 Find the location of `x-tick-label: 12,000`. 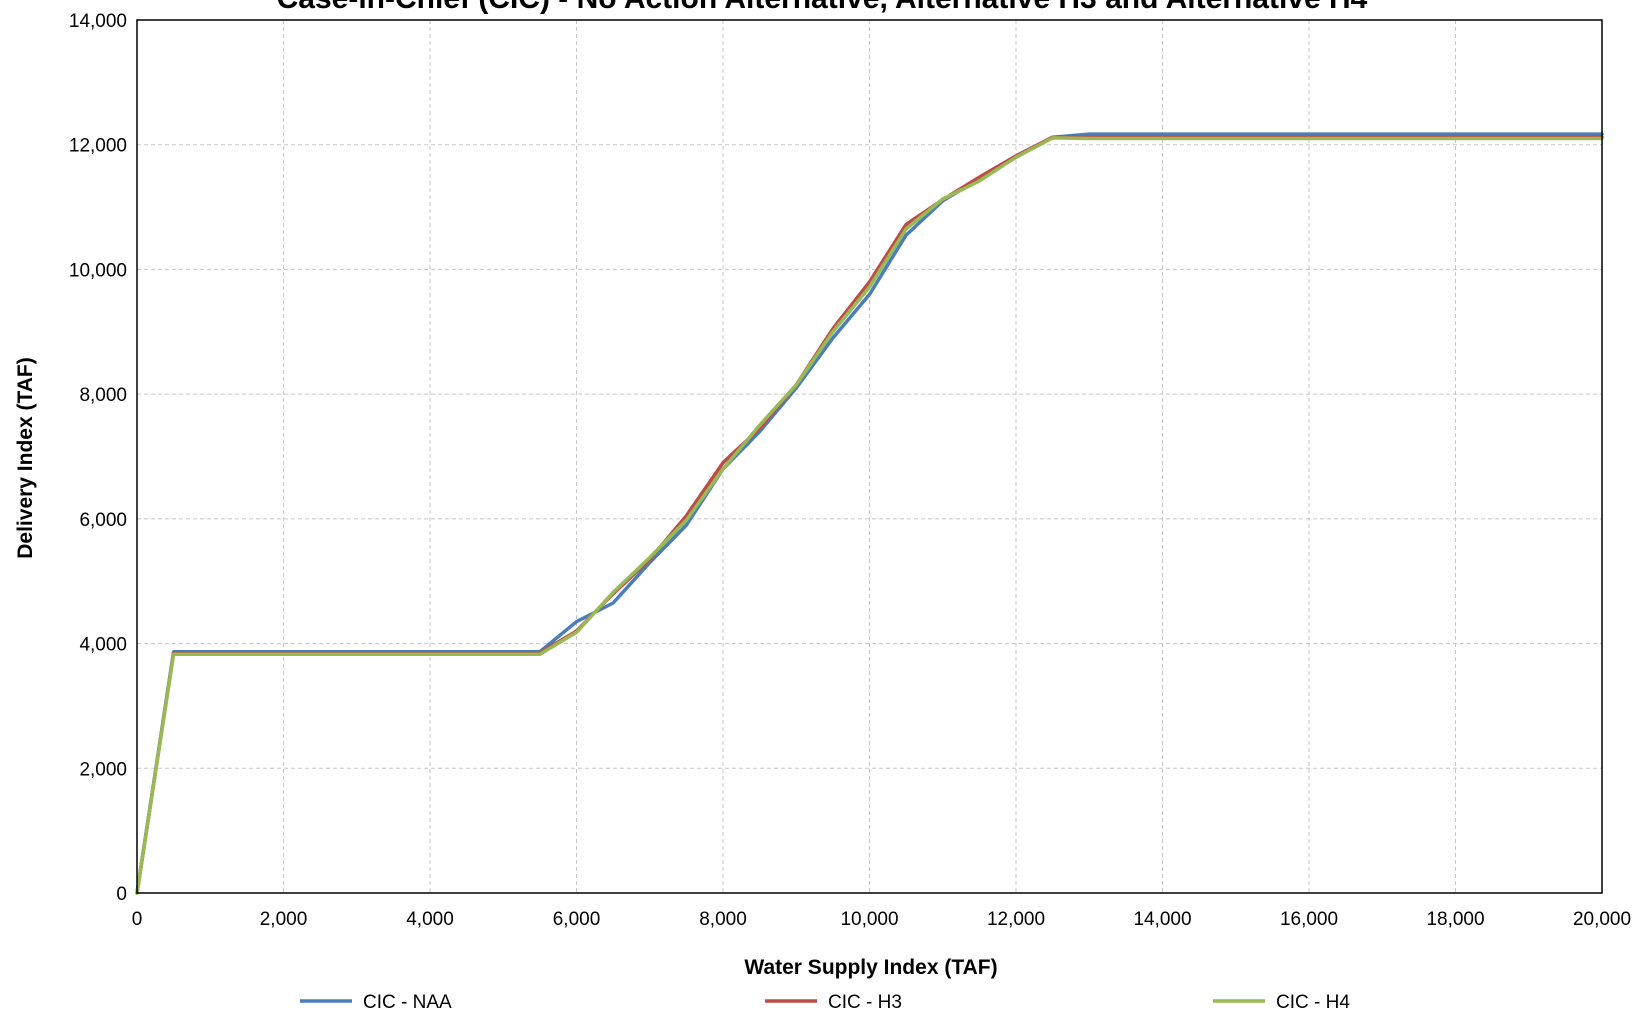

x-tick-label: 12,000 is located at coordinates (1016, 919).